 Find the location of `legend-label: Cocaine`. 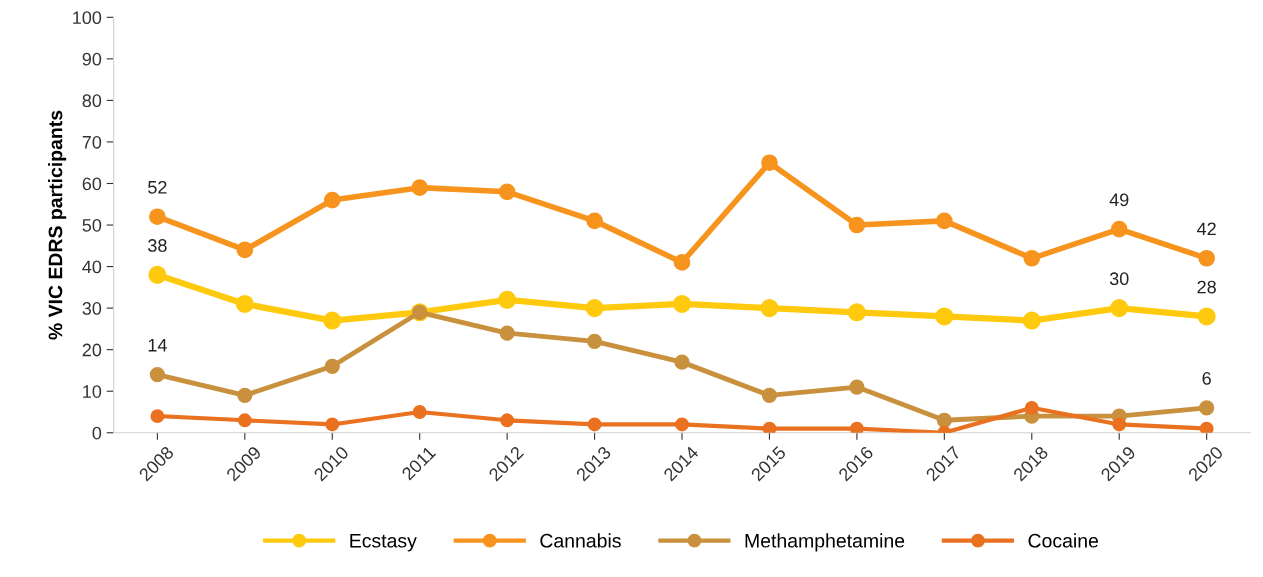

legend-label: Cocaine is located at coordinates (1063, 540).